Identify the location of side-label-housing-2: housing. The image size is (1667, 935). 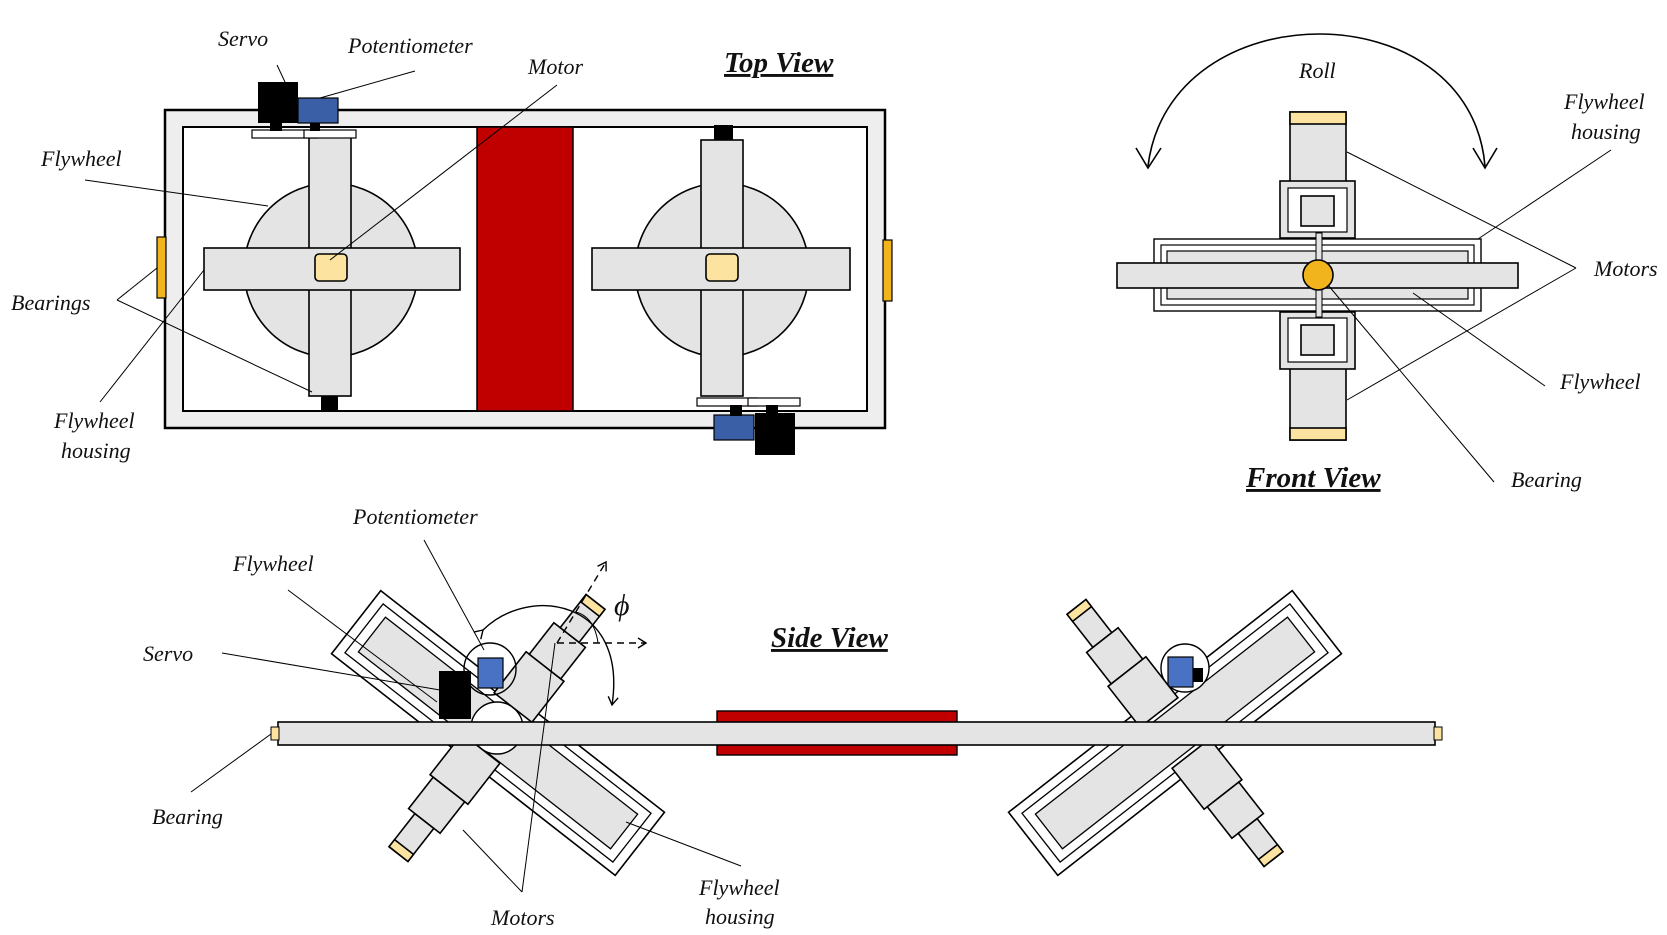
(740, 916).